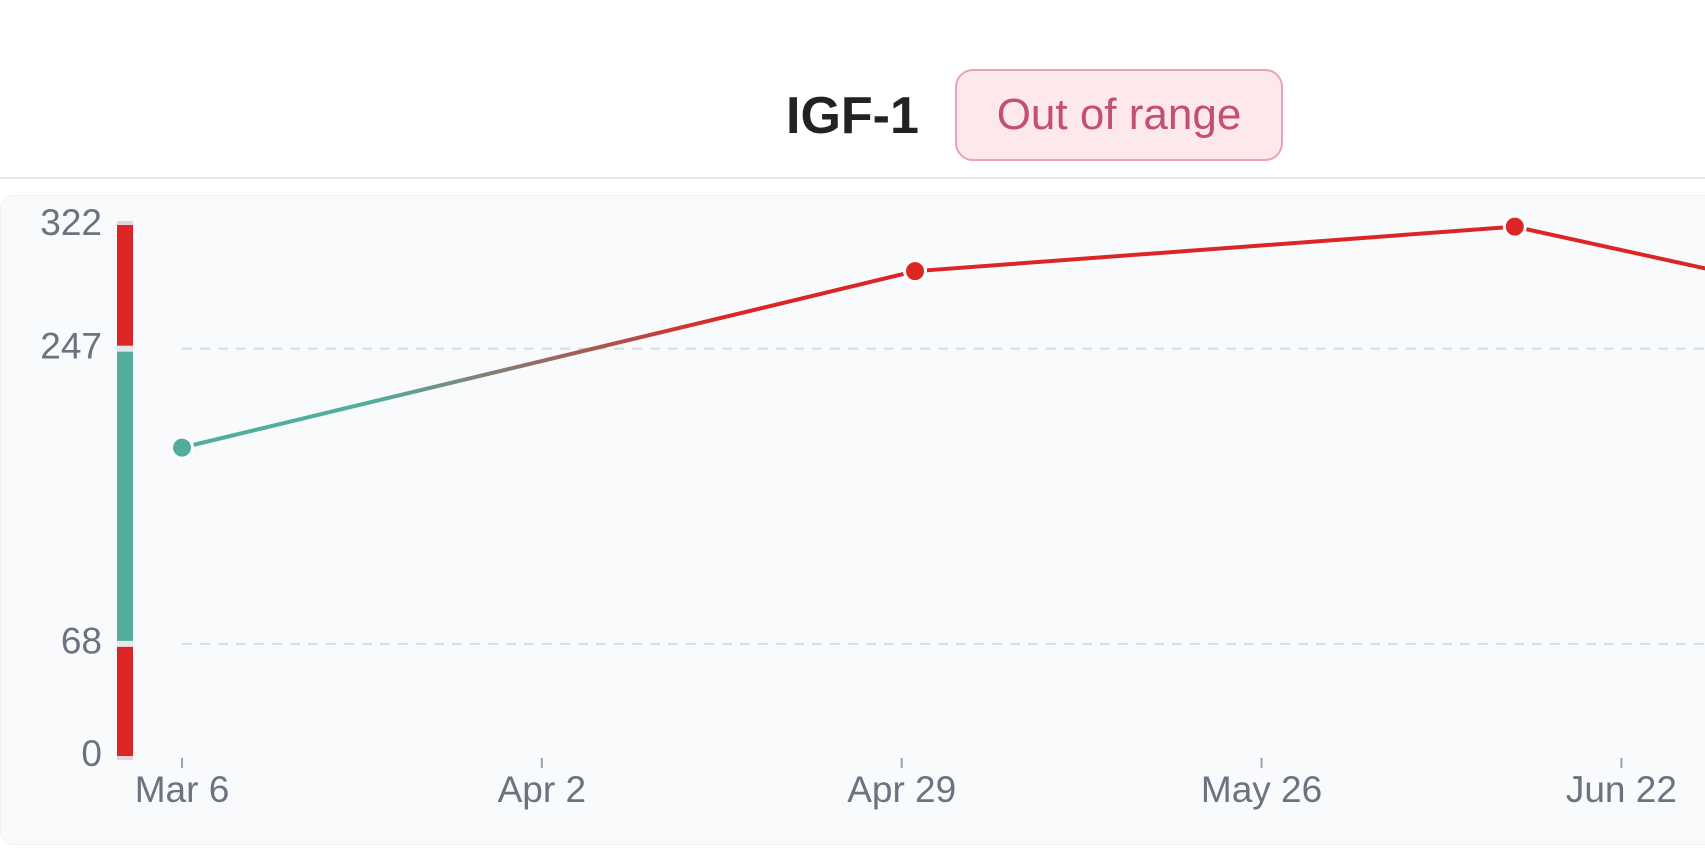 The width and height of the screenshot is (1705, 855). Describe the element at coordinates (901, 789) in the screenshot. I see `x-tick-label: Apr 29` at that location.